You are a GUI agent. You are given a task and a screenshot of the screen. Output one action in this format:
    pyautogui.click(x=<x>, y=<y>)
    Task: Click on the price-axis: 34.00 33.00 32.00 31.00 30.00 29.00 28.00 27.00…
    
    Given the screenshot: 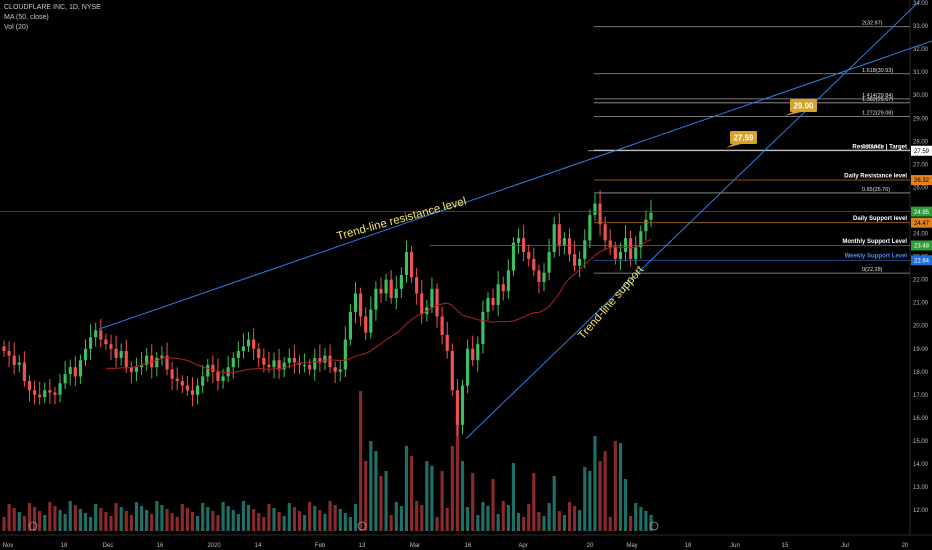 What is the action you would take?
    pyautogui.click(x=919, y=267)
    